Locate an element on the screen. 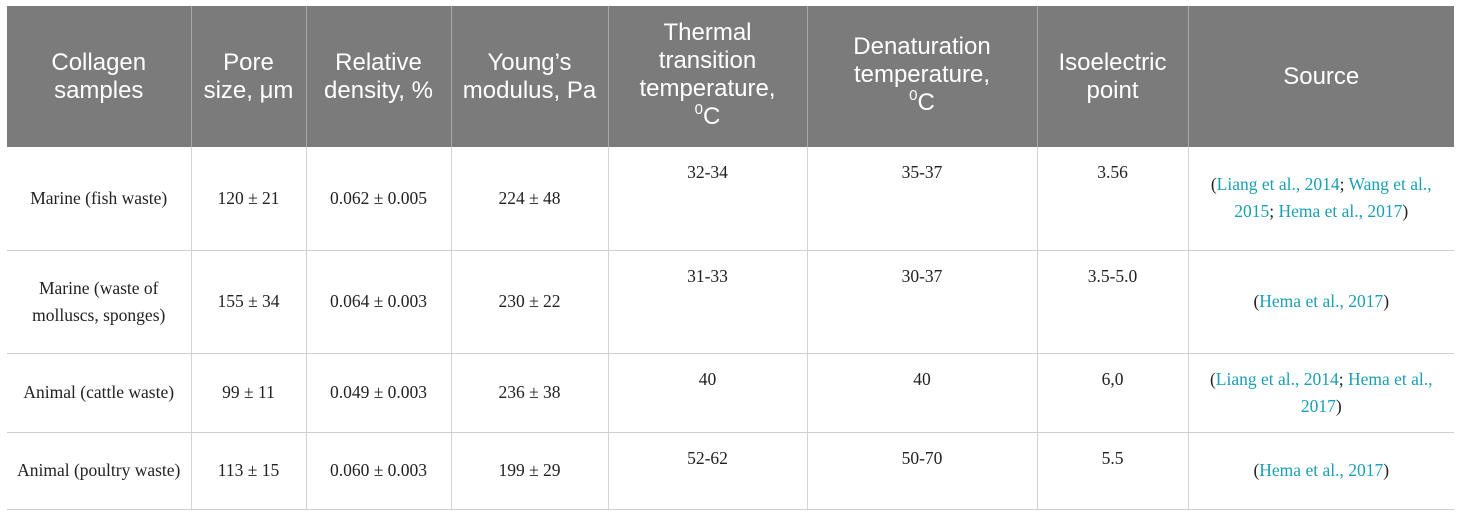 The width and height of the screenshot is (1460, 514). cell-relative-density: 0.060 ± 0.003 is located at coordinates (378, 471).